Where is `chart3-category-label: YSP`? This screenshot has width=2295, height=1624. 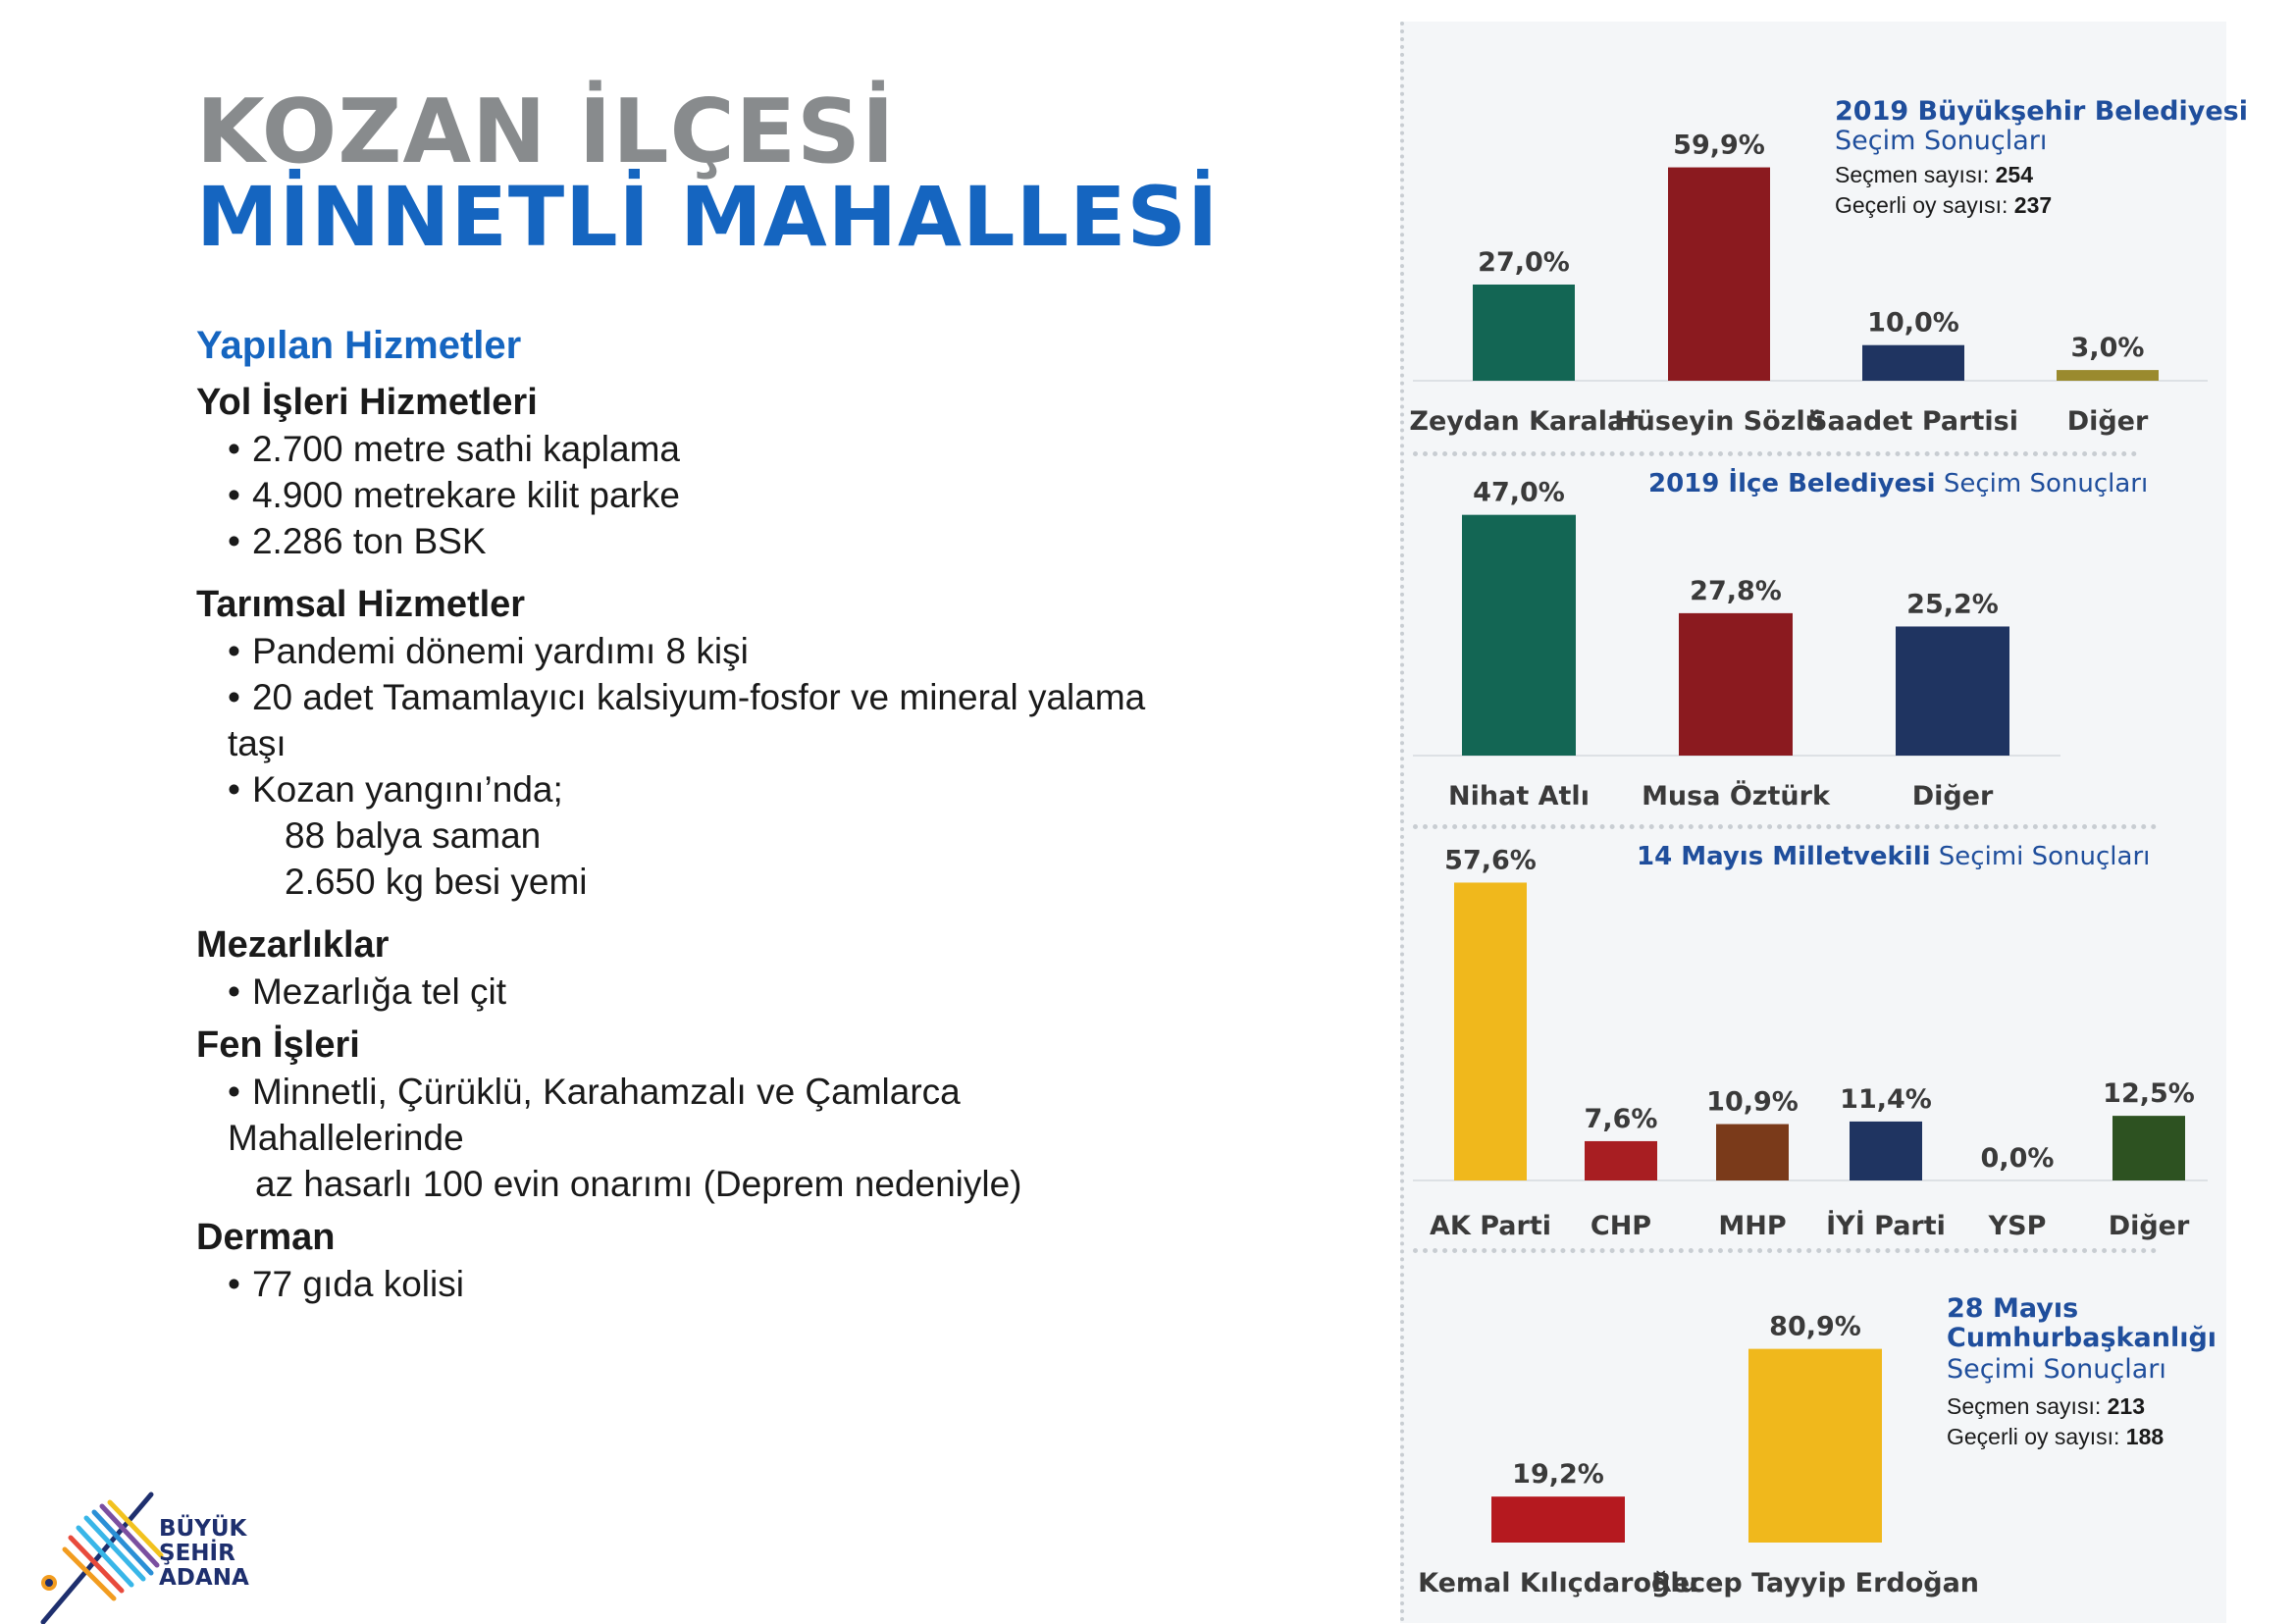
chart3-category-label: YSP is located at coordinates (2018, 1226).